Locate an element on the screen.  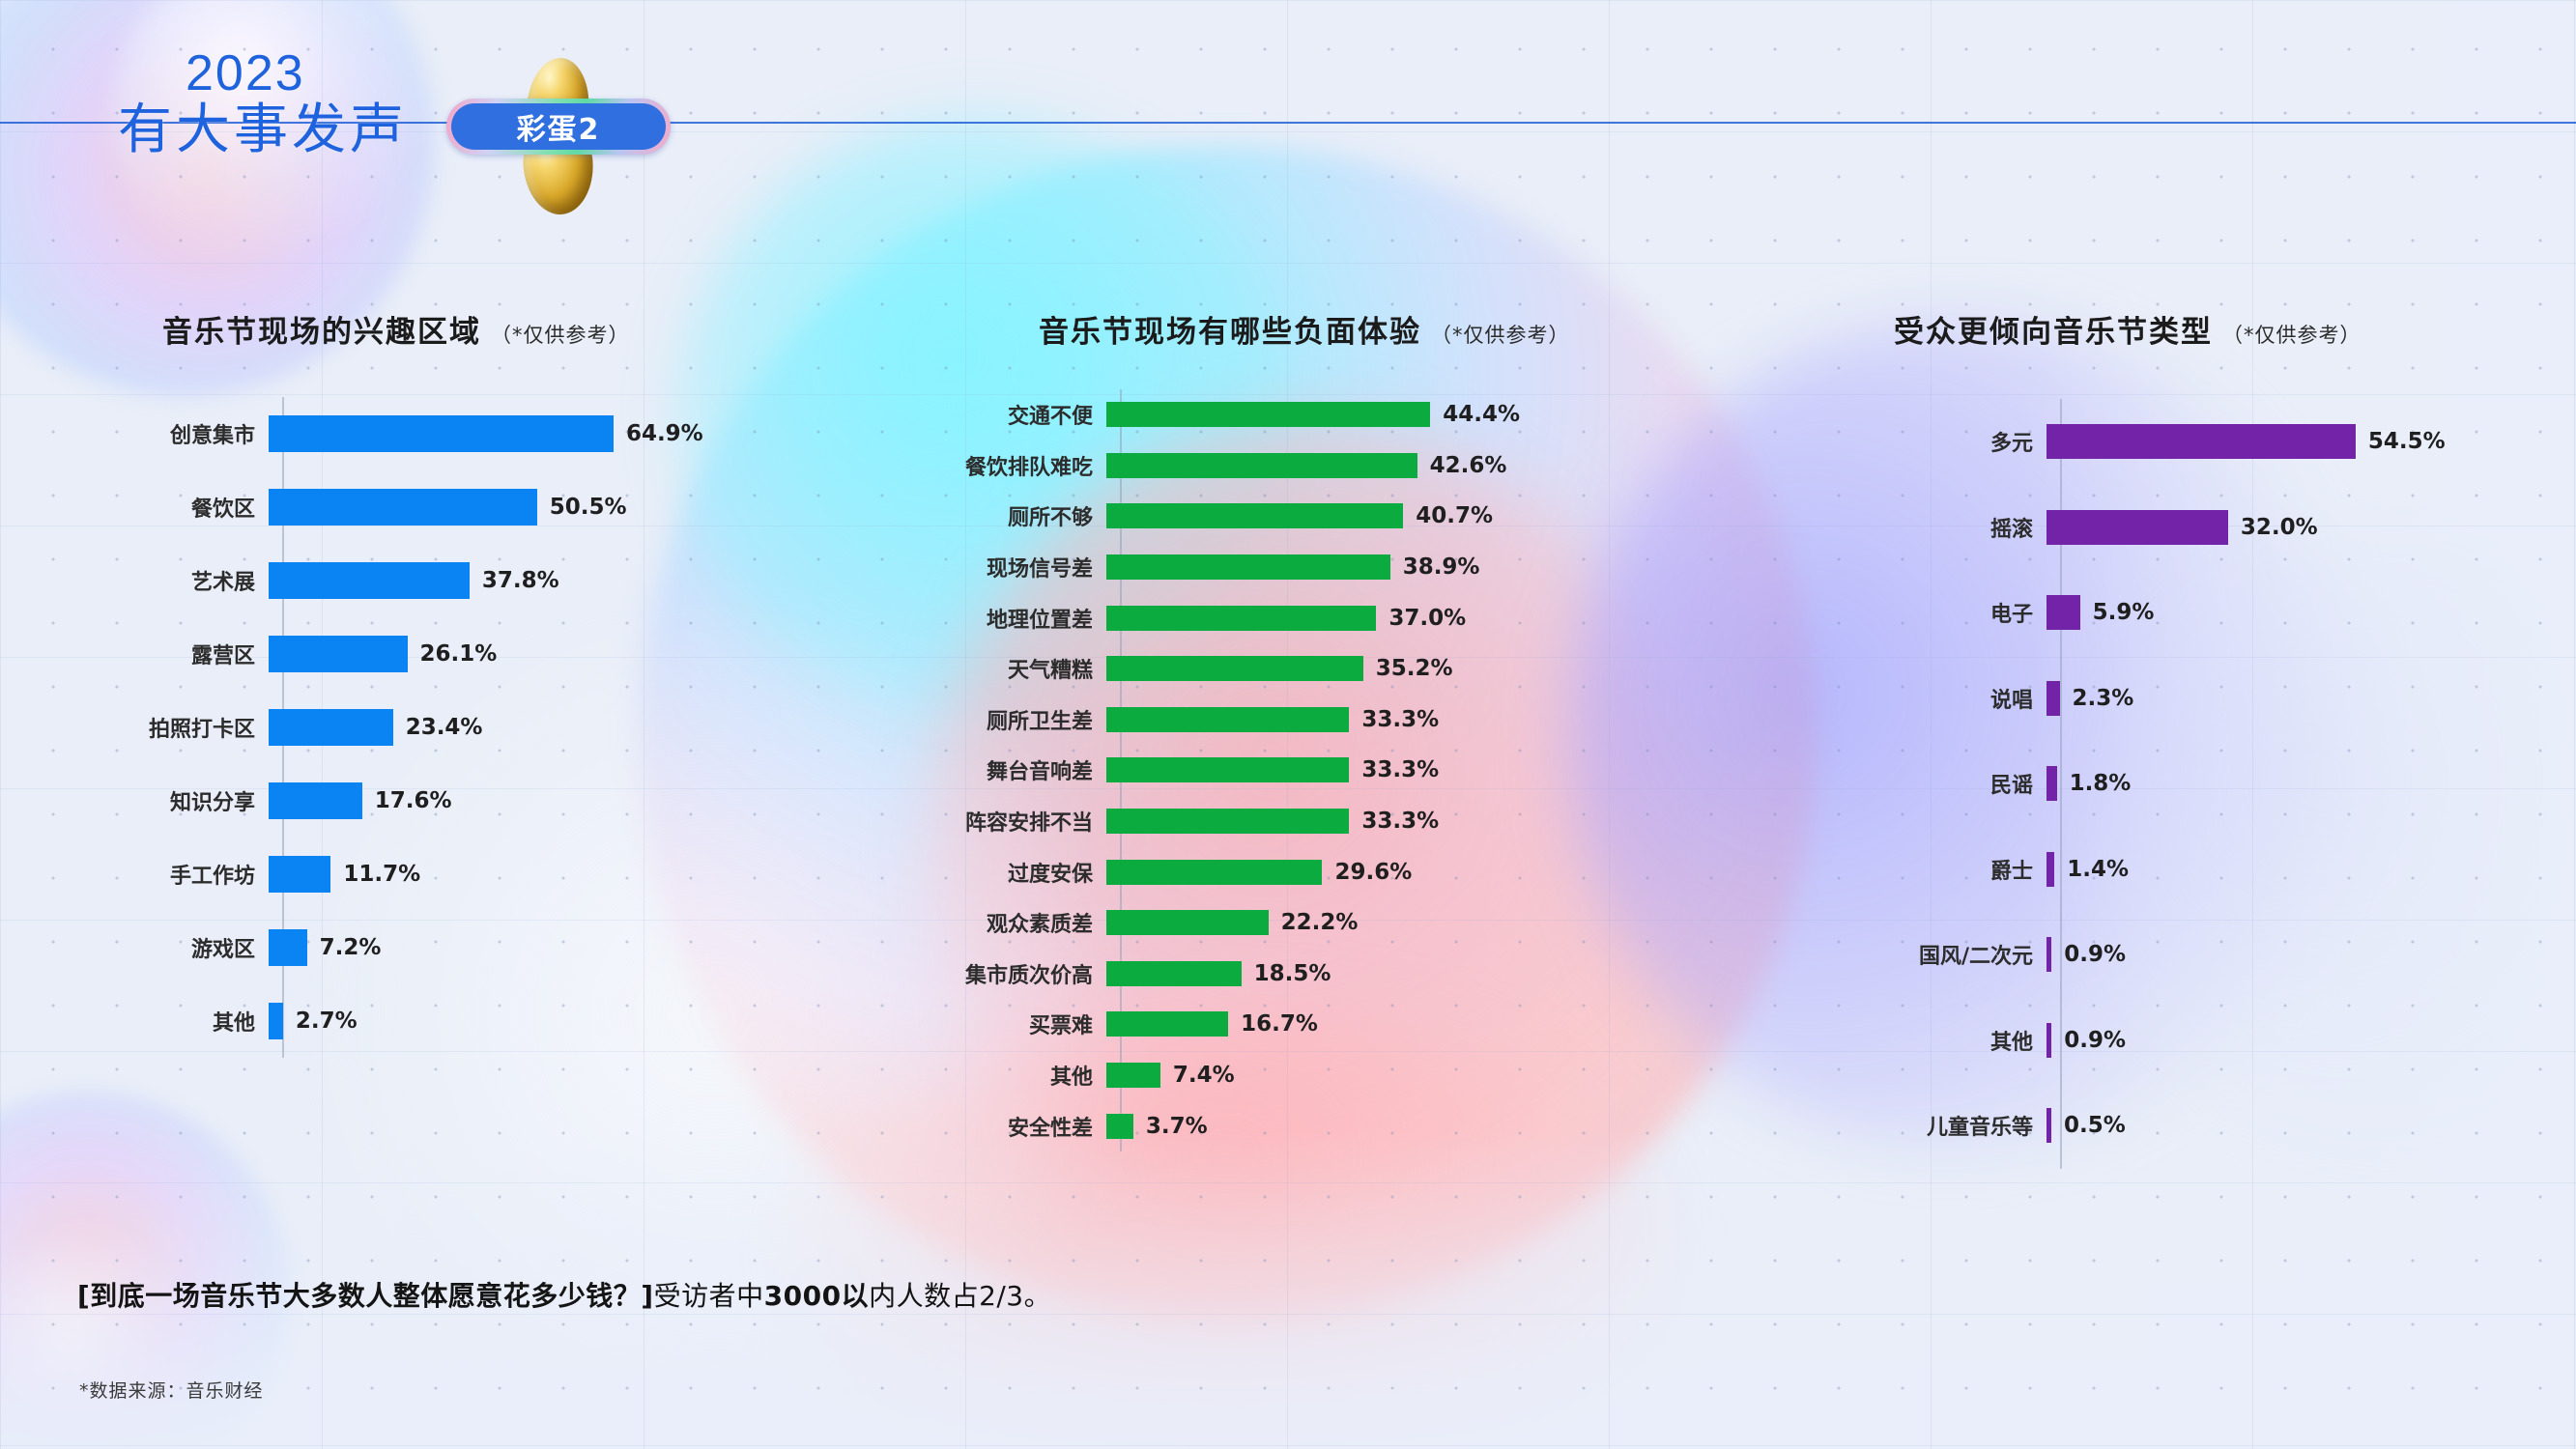
bar-track: 23.4% is located at coordinates (486, 727).